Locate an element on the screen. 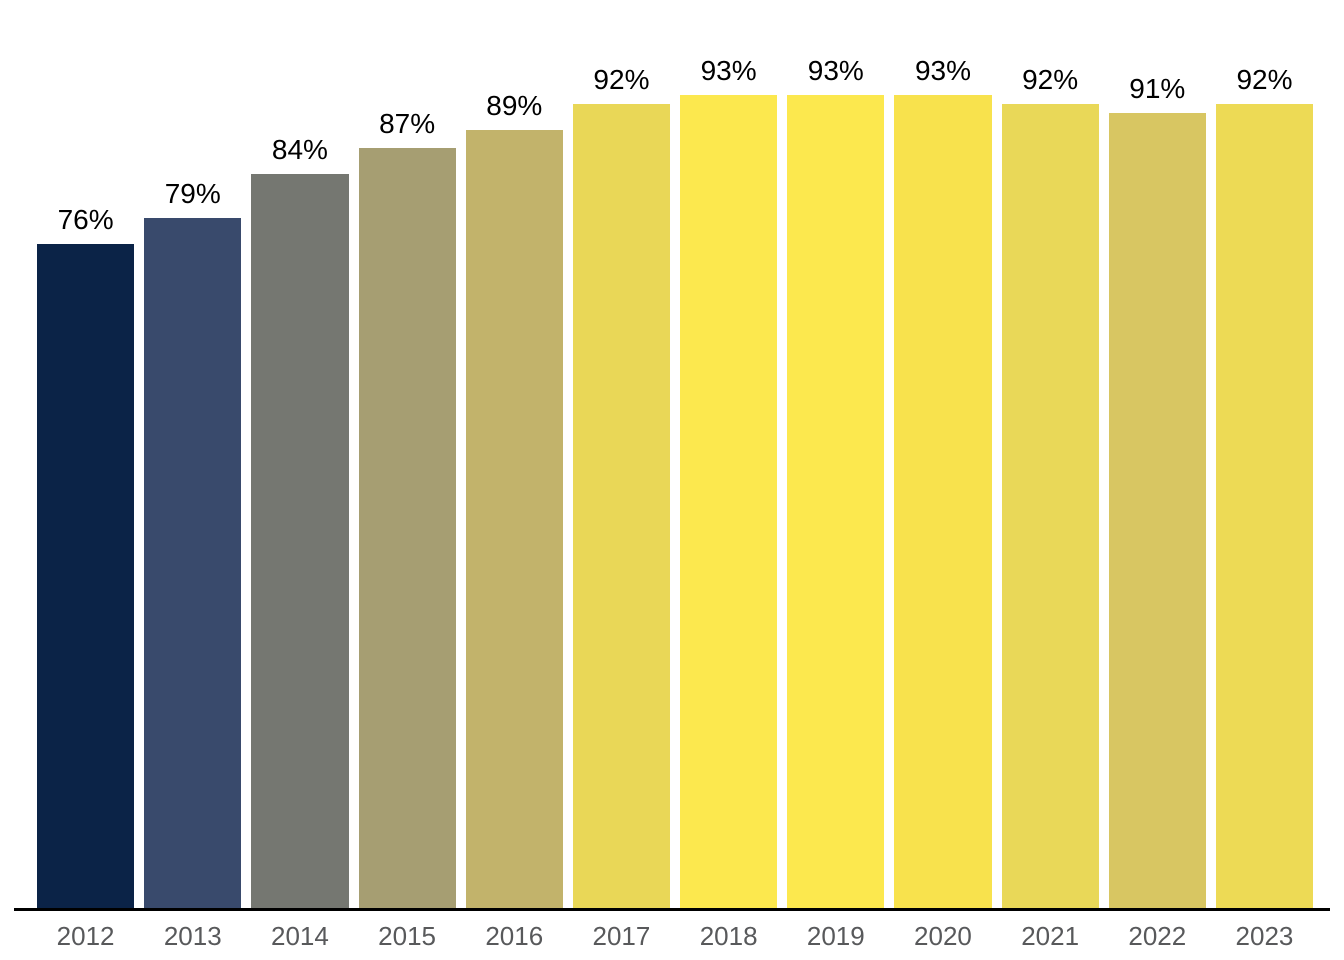 This screenshot has width=1344, height=960. x-tick-label: 2012 is located at coordinates (85, 935).